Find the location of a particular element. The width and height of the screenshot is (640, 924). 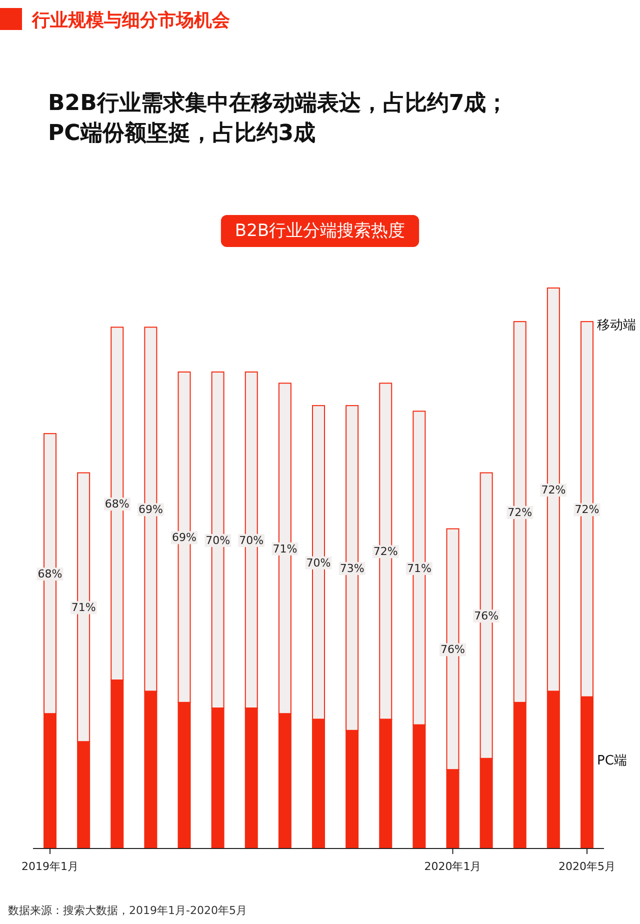

source-note: 数据来源：搜索大数据，2019年1月-2020年5月 is located at coordinates (127, 910).